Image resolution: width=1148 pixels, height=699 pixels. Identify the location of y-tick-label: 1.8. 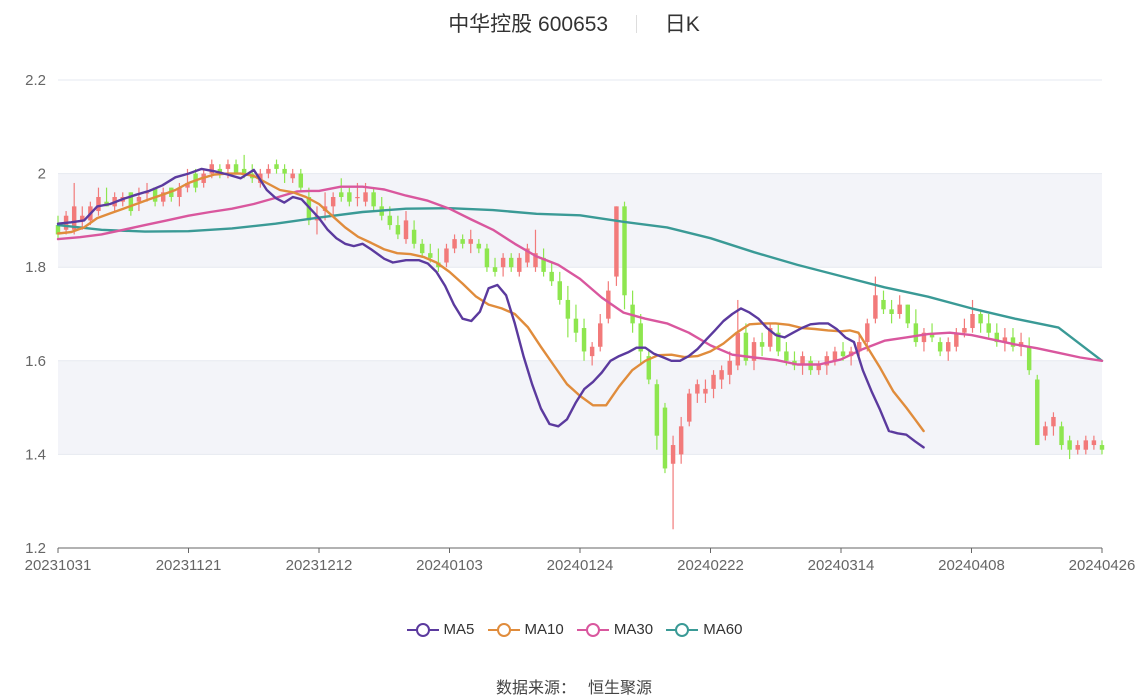
(35, 267).